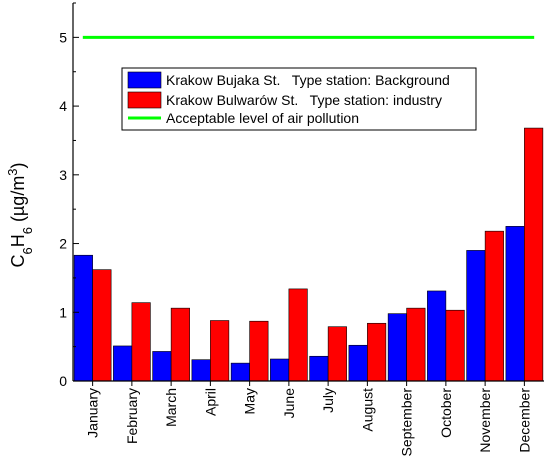 The width and height of the screenshot is (550, 475). Describe the element at coordinates (63, 312) in the screenshot. I see `y-tick-label: 1` at that location.